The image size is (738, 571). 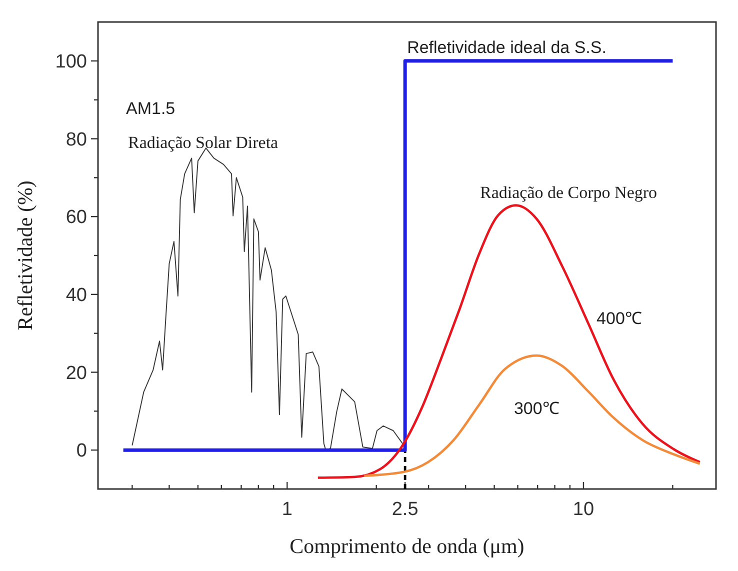 I want to click on annotation: Radiação Solar Direta, so click(x=203, y=142).